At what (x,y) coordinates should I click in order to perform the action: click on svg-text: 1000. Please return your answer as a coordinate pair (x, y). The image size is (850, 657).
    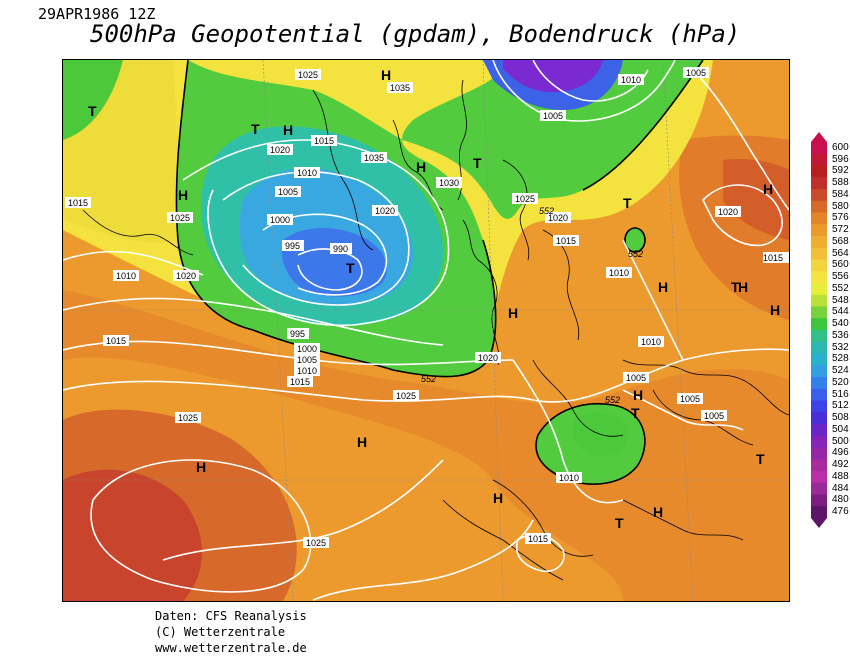
    Looking at the image, I should click on (280, 220).